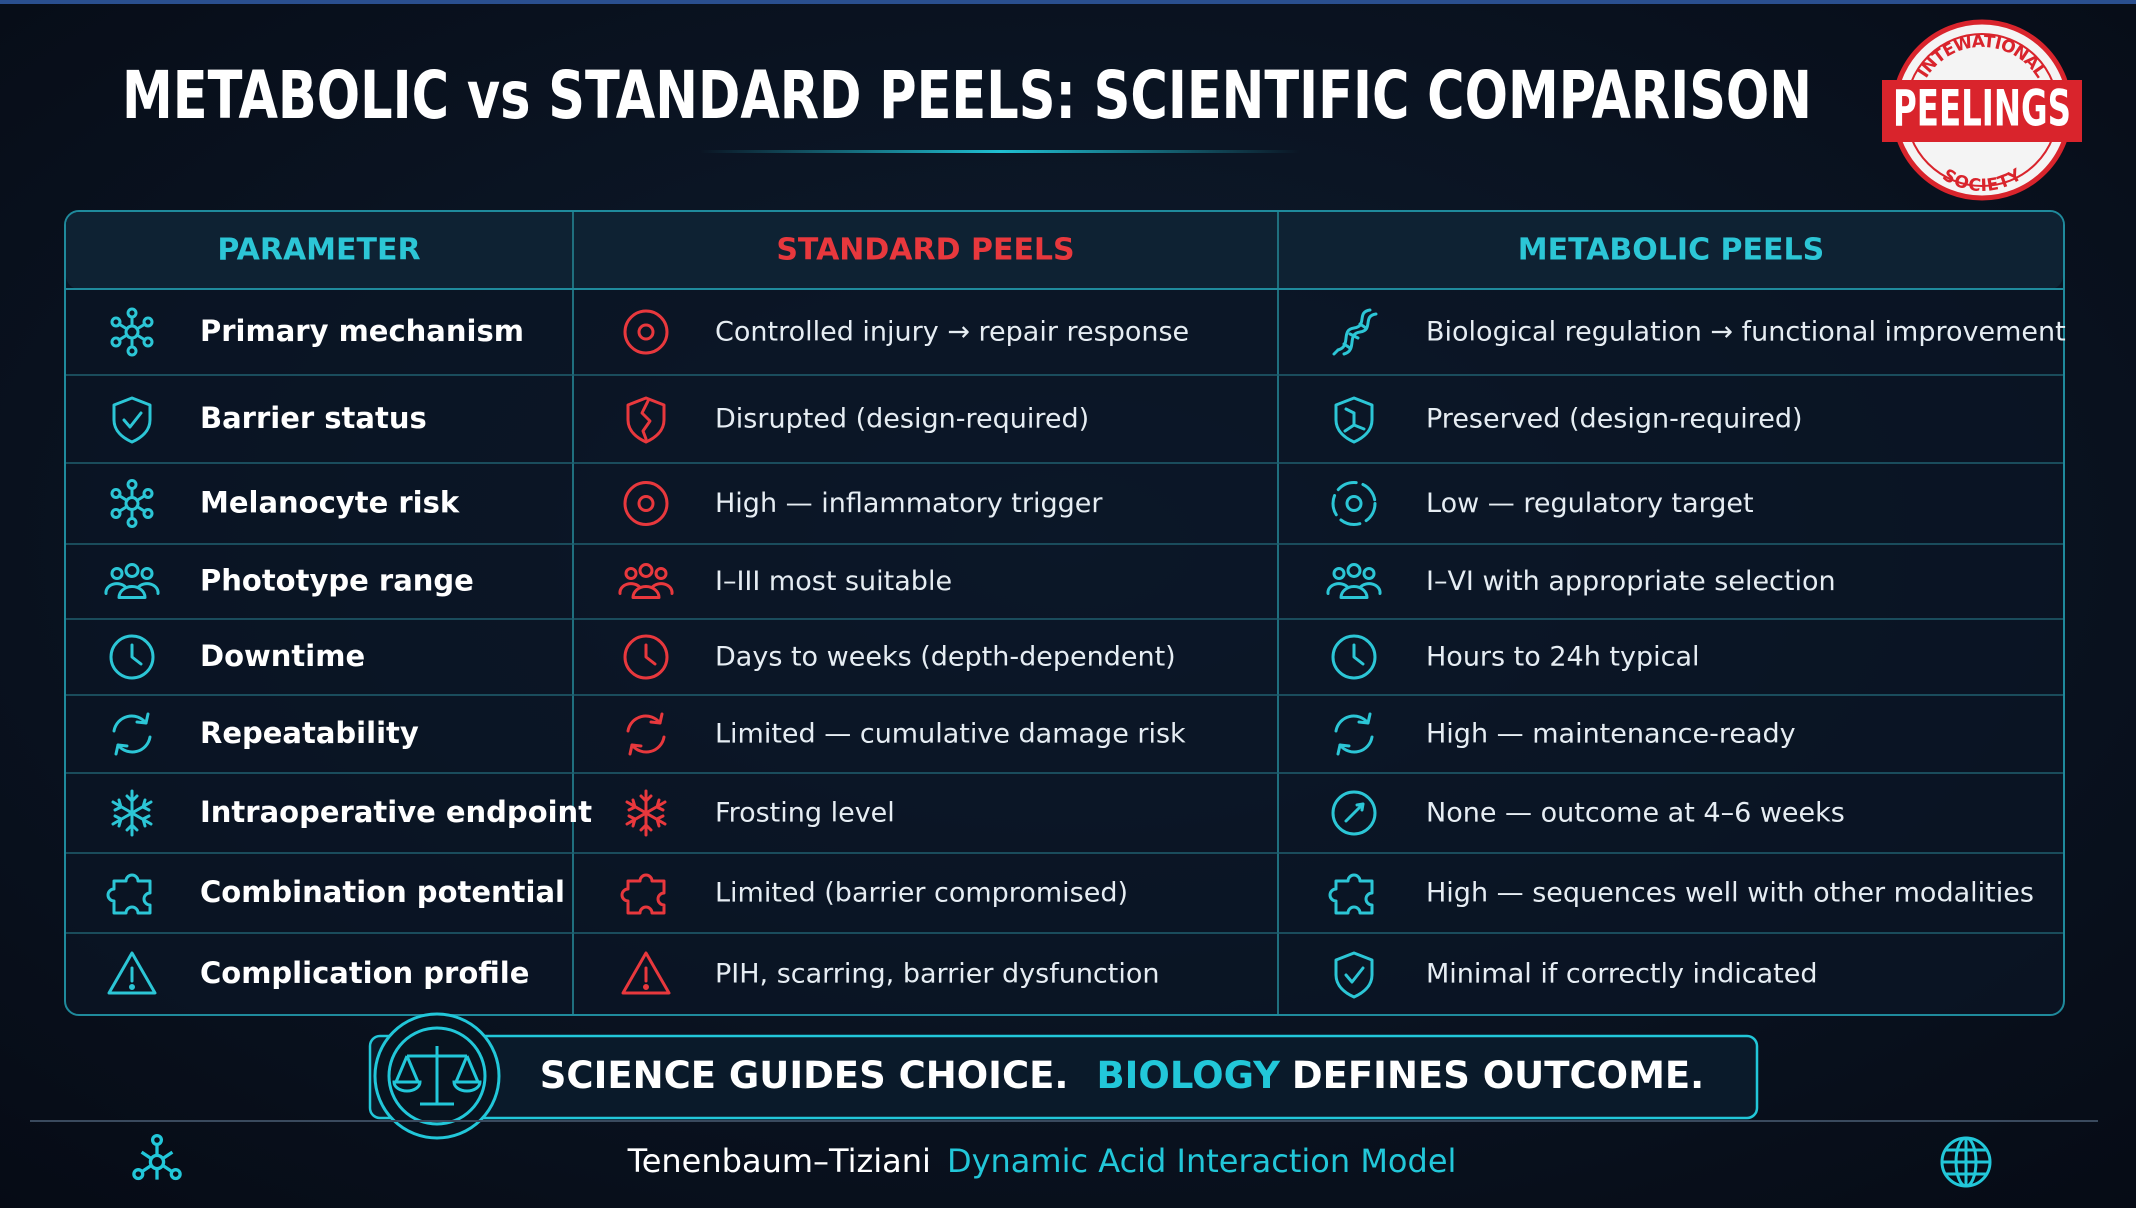 This screenshot has width=2136, height=1208. I want to click on cell-text: Disrupted (design-required), so click(902, 419).